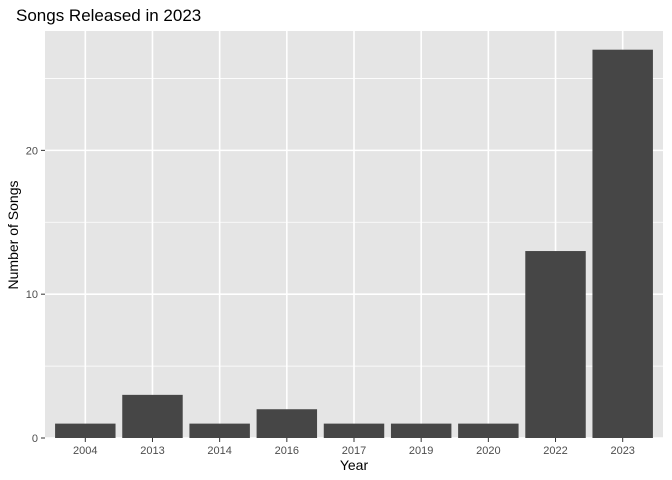 This screenshot has width=672, height=480. What do you see at coordinates (622, 244) in the screenshot?
I see `bar-2023` at bounding box center [622, 244].